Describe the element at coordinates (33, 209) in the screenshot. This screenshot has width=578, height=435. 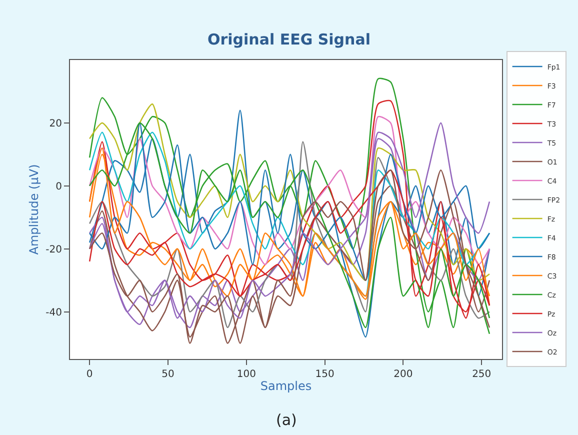
I see `y-axis-title: Amplitude (μV)` at that location.